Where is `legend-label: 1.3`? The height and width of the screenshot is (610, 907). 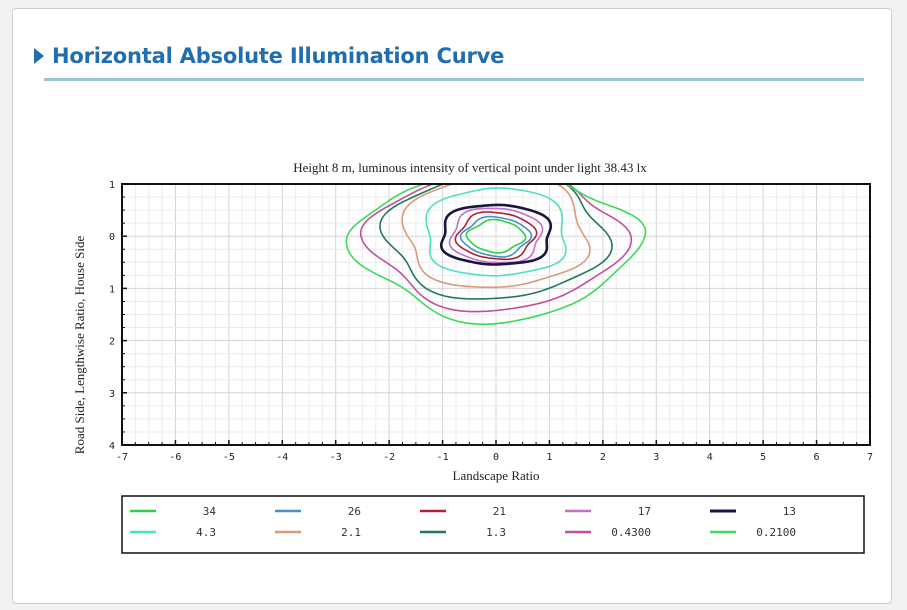
legend-label: 1.3 is located at coordinates (496, 532).